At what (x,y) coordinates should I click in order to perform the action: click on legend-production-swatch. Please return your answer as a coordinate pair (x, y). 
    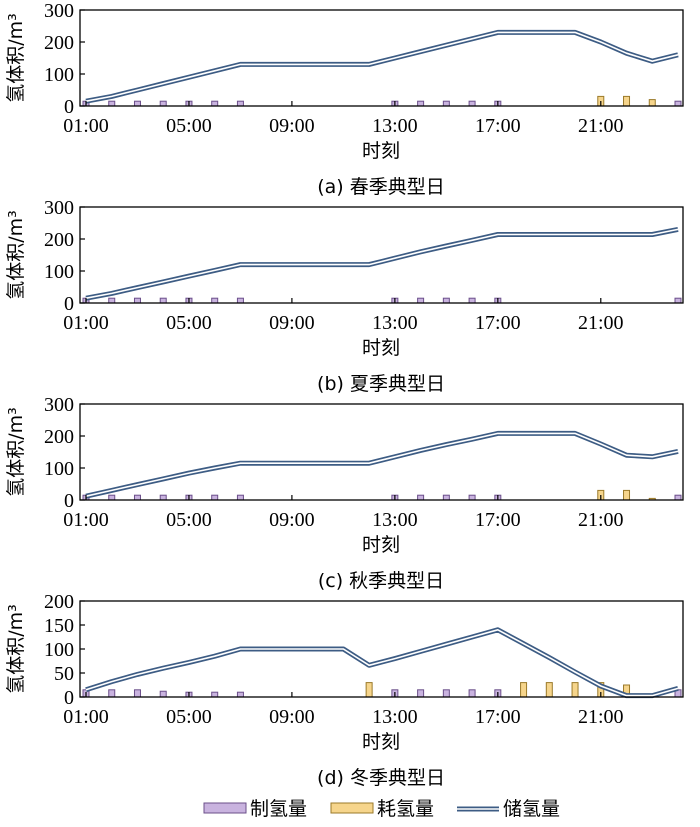
    Looking at the image, I should click on (225, 808).